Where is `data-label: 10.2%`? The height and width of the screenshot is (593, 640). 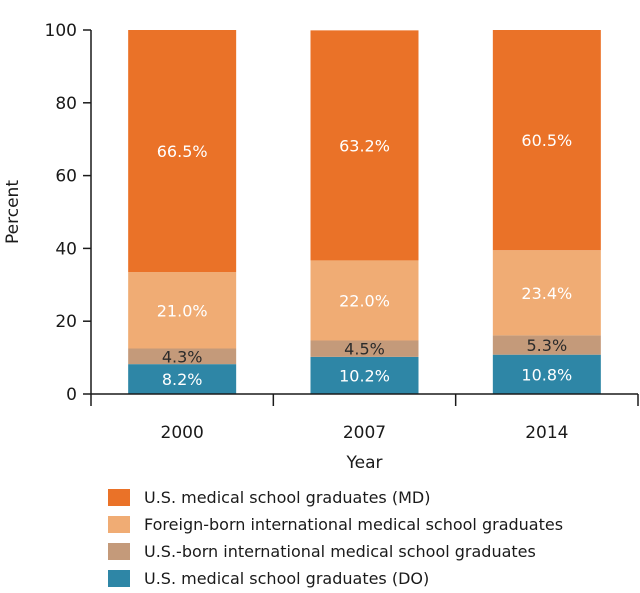 data-label: 10.2% is located at coordinates (364, 375).